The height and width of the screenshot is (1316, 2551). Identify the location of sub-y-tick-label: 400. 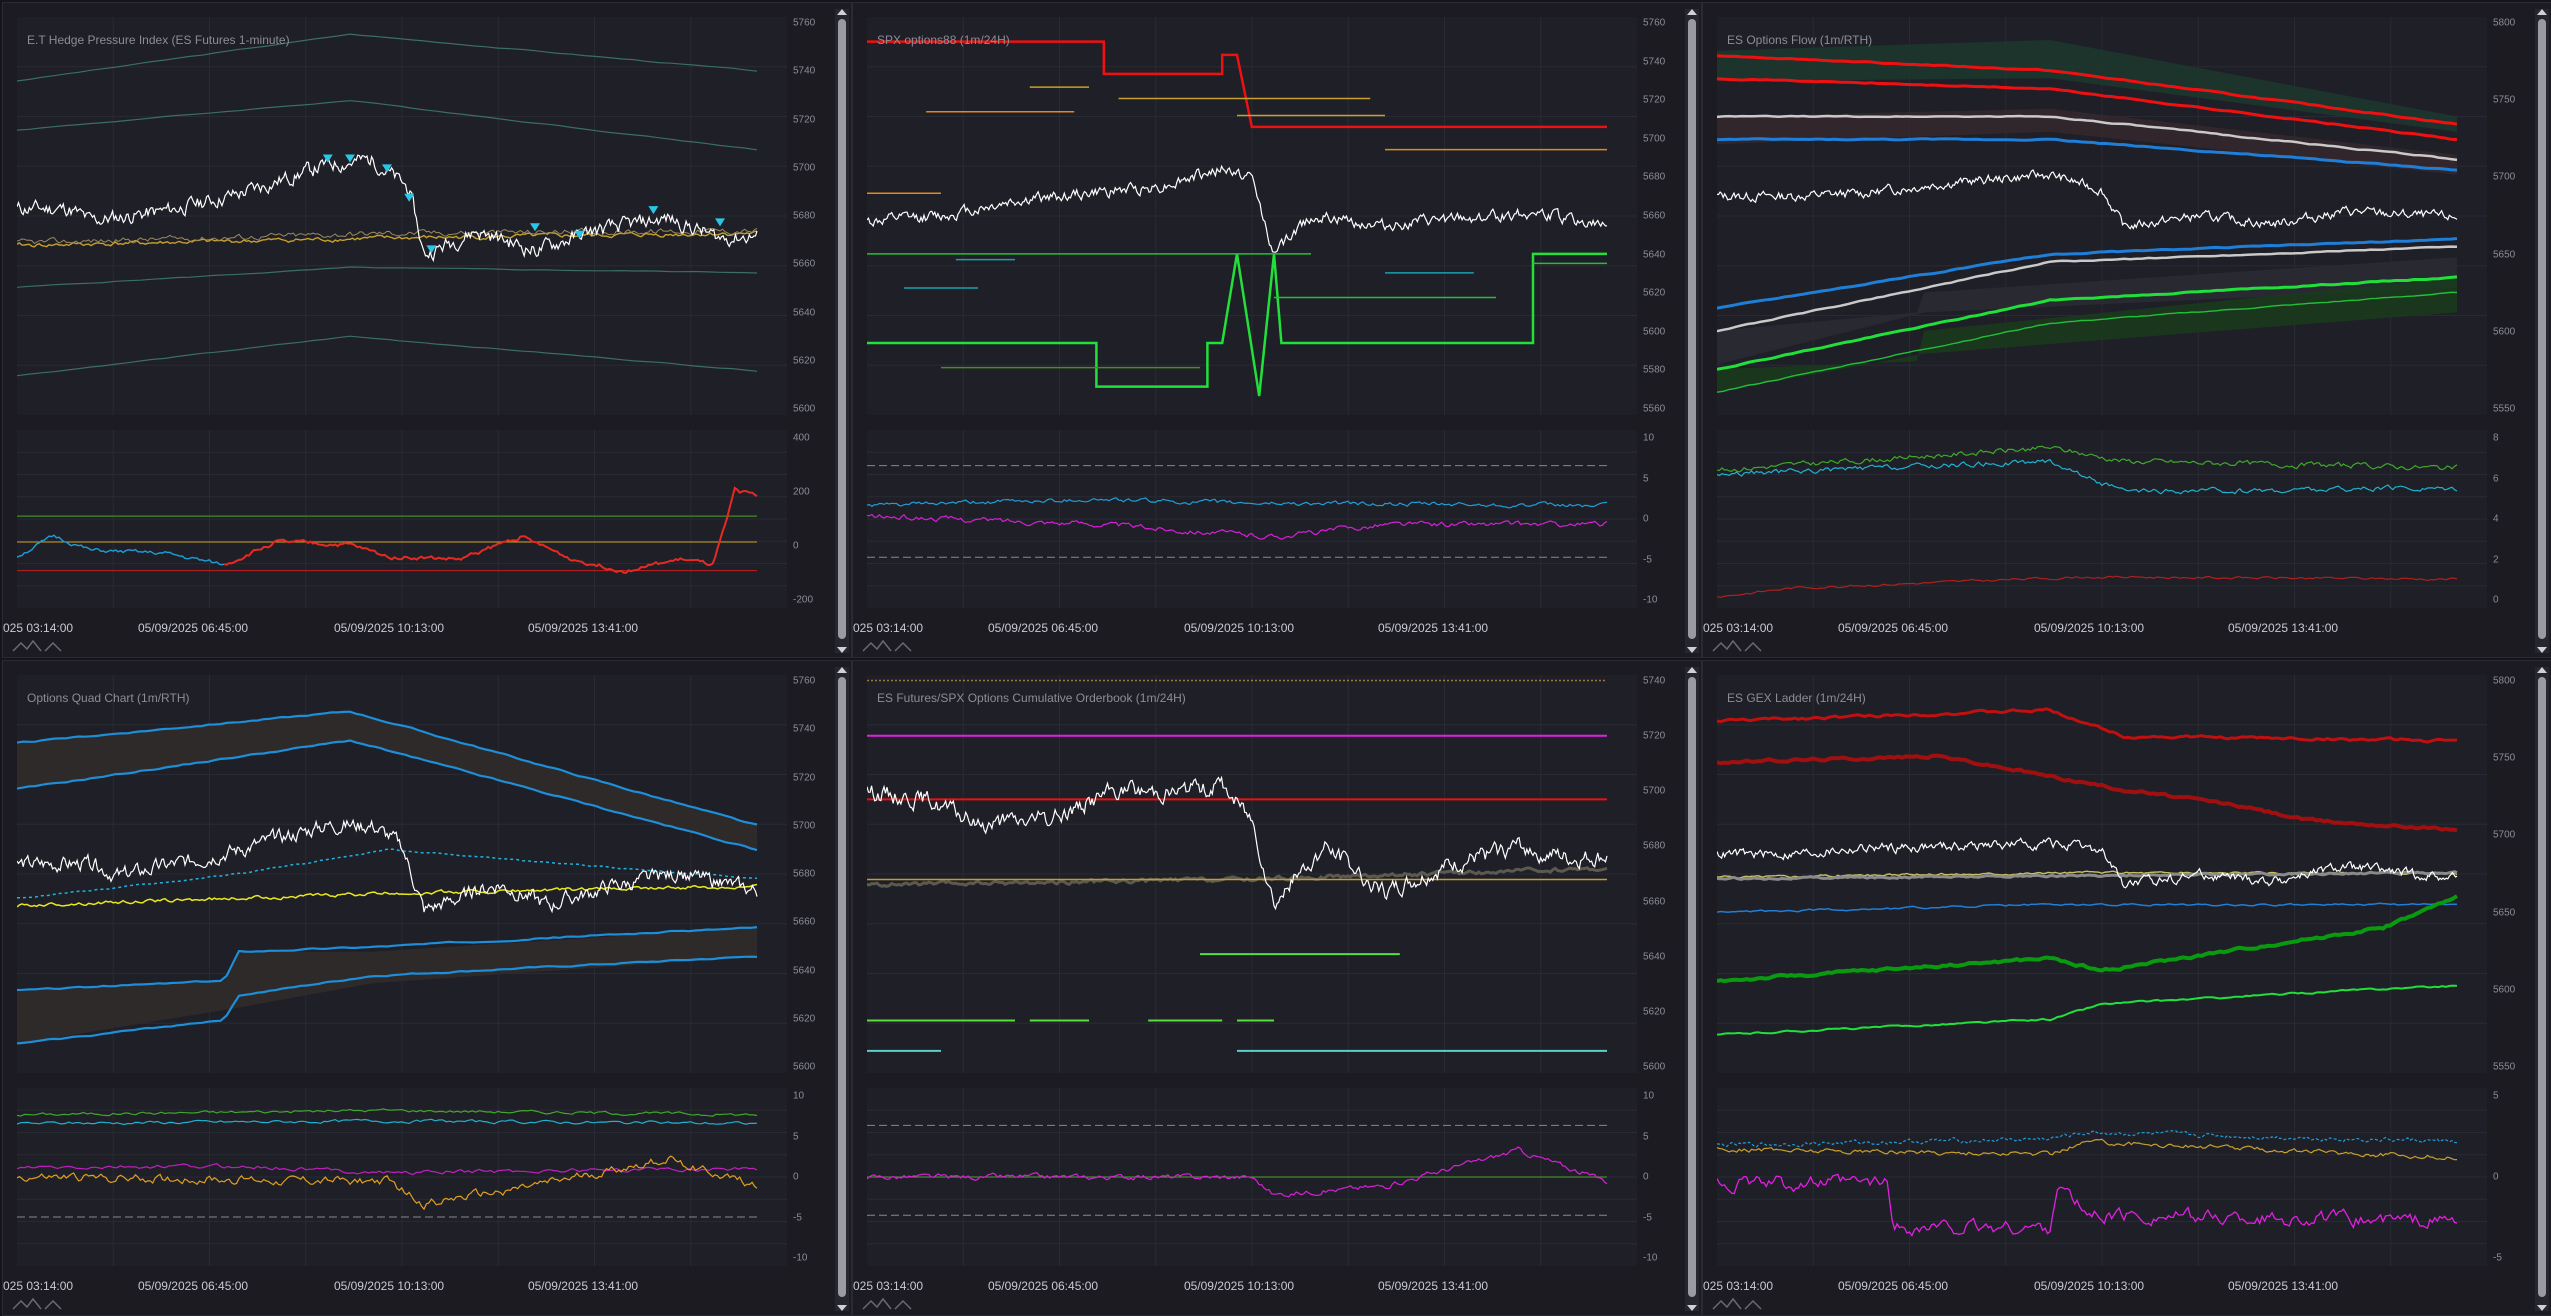
(801, 438).